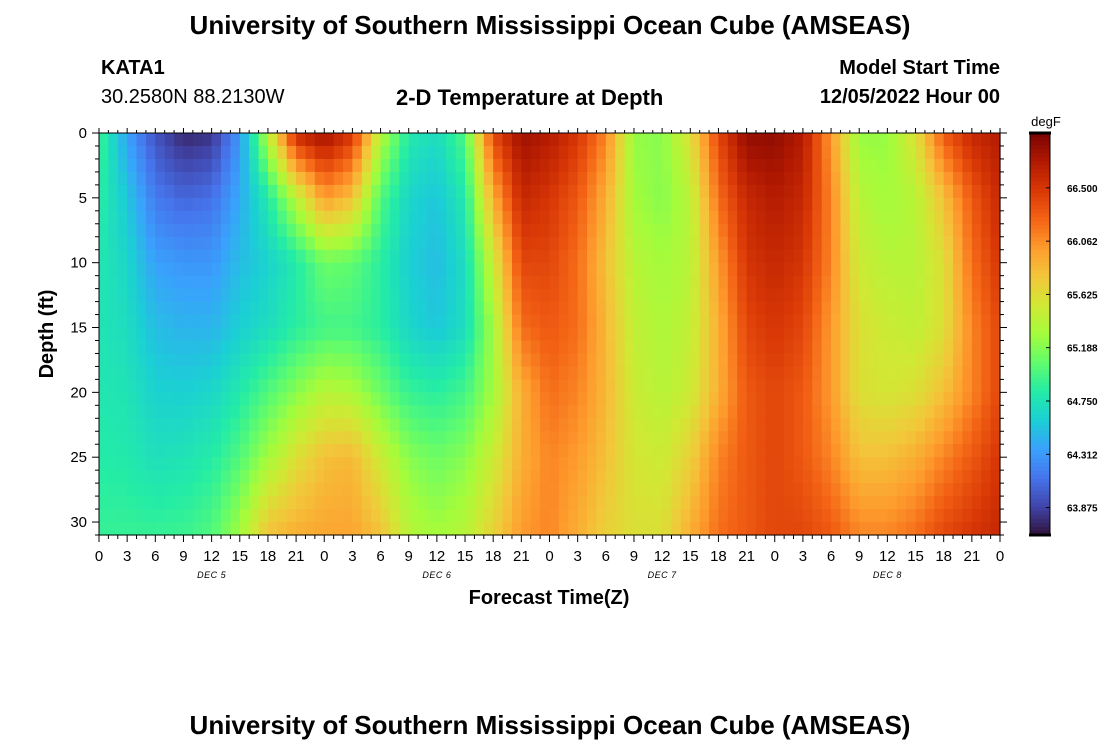 Image resolution: width=1100 pixels, height=750 pixels. What do you see at coordinates (1040, 316) in the screenshot?
I see `colorbar-segment` at bounding box center [1040, 316].